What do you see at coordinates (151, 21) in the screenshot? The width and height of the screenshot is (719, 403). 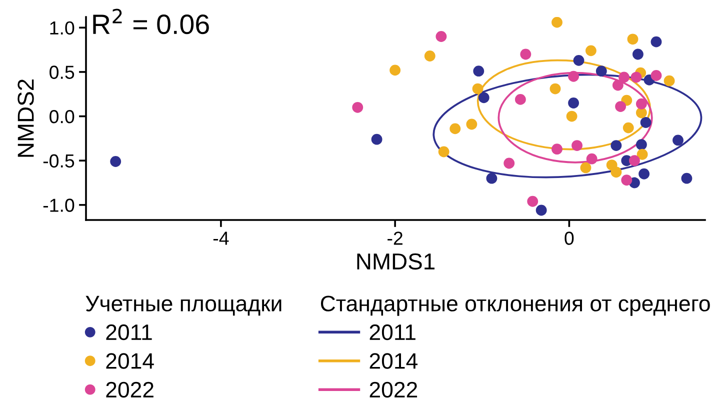 I see `annotation: R$^{2}$ = 0.06` at bounding box center [151, 21].